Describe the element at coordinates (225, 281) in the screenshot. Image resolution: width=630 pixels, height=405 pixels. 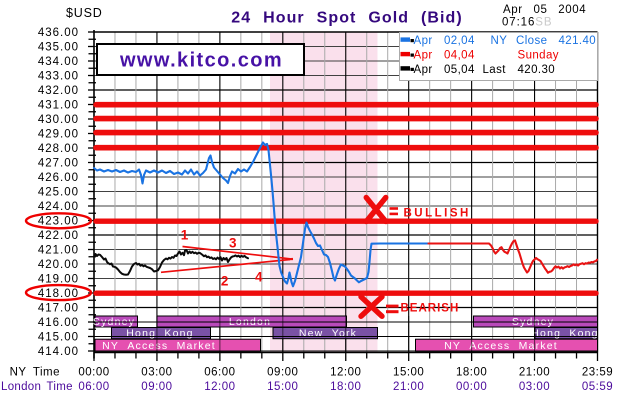
I see `svg-text: 2` at that location.